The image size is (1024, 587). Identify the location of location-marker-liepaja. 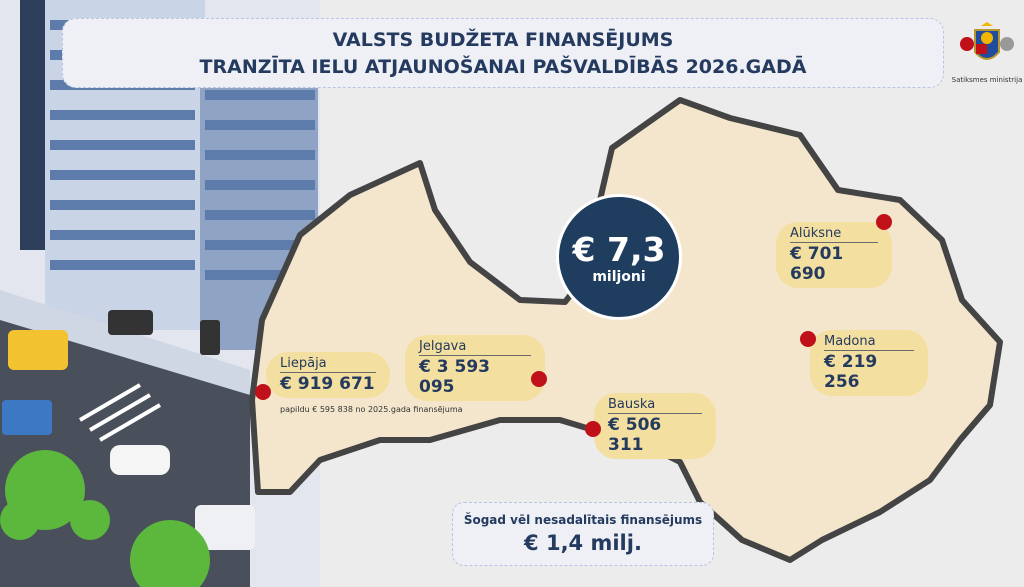
(263, 392).